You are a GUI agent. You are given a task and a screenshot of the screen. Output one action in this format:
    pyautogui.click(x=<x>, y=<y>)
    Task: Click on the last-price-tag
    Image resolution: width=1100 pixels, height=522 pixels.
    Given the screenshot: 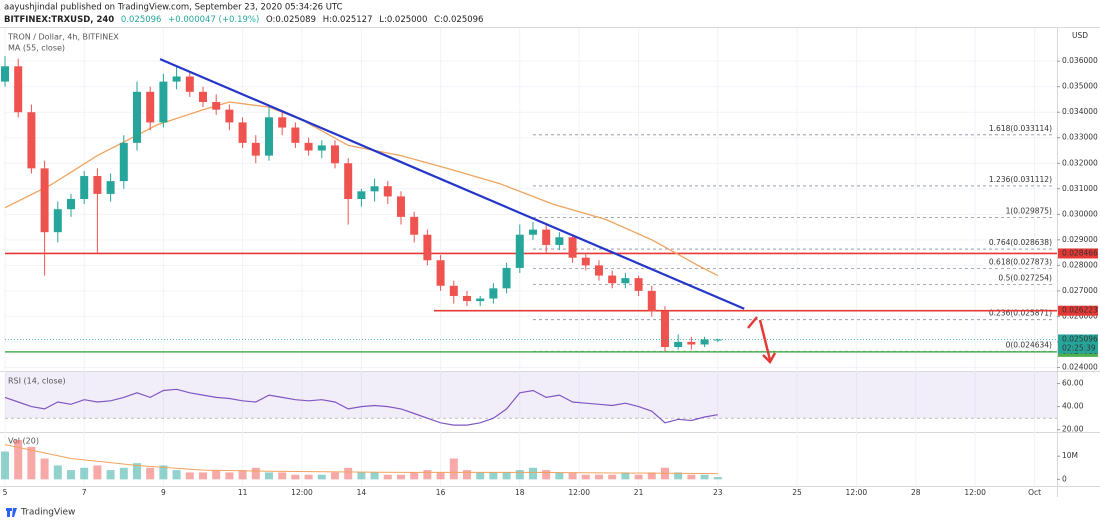 What is the action you would take?
    pyautogui.click(x=1078, y=344)
    